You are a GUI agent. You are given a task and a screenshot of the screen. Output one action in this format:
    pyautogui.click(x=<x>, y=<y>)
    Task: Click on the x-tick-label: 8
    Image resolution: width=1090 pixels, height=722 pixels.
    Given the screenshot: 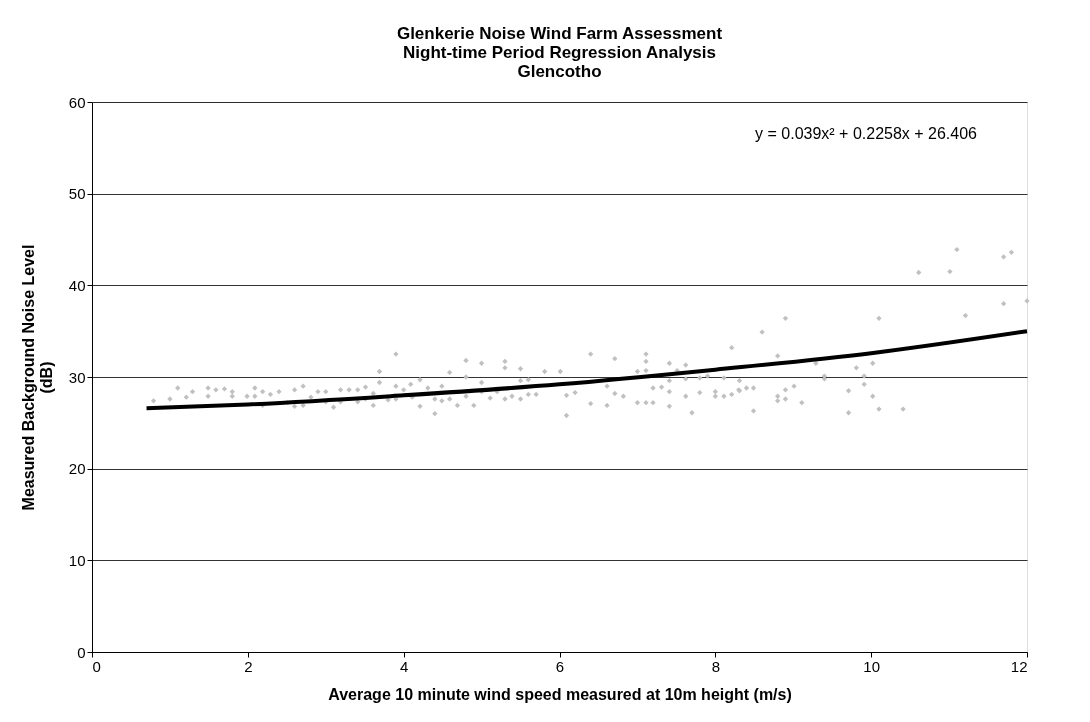 What is the action you would take?
    pyautogui.click(x=716, y=666)
    